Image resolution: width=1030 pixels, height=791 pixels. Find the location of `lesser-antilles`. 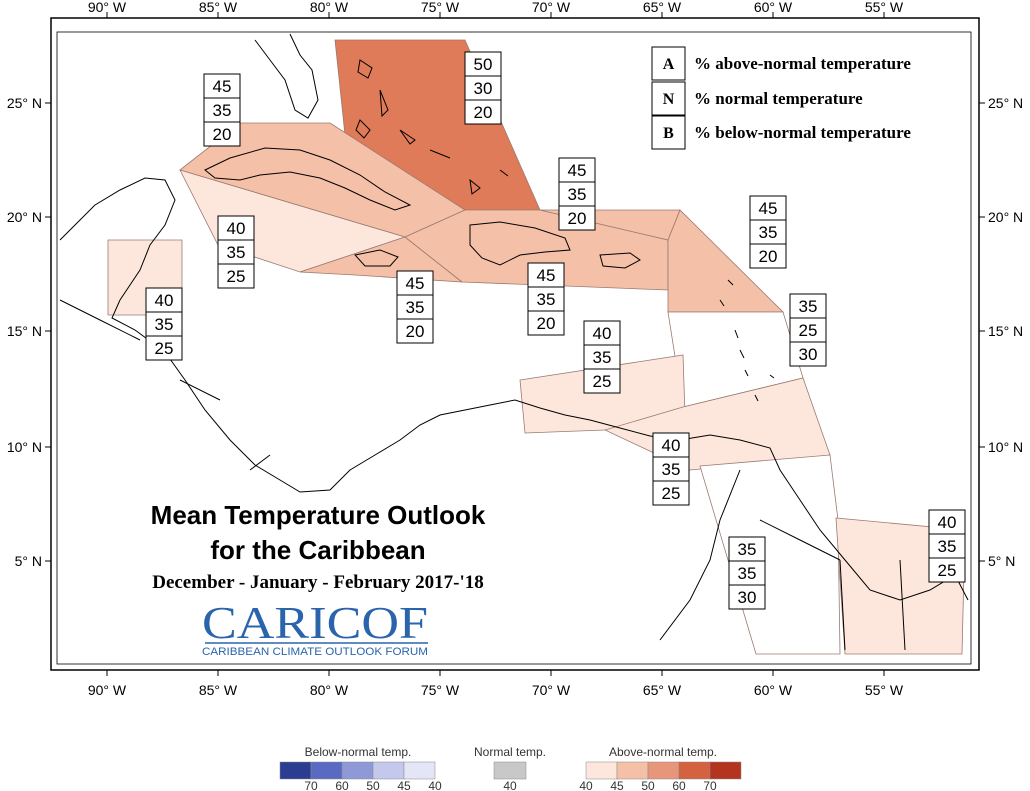

lesser-antilles is located at coordinates (747, 340).